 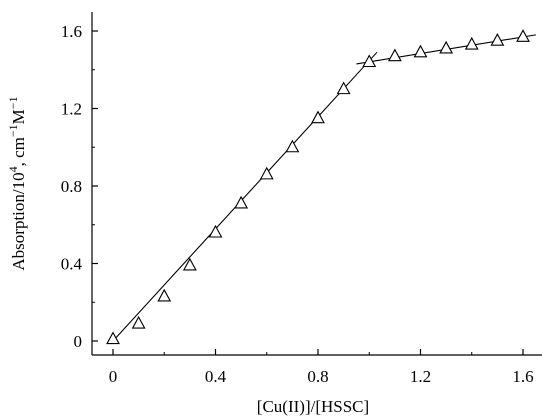 What do you see at coordinates (317, 376) in the screenshot?
I see `x-tick-label: 0.8` at bounding box center [317, 376].